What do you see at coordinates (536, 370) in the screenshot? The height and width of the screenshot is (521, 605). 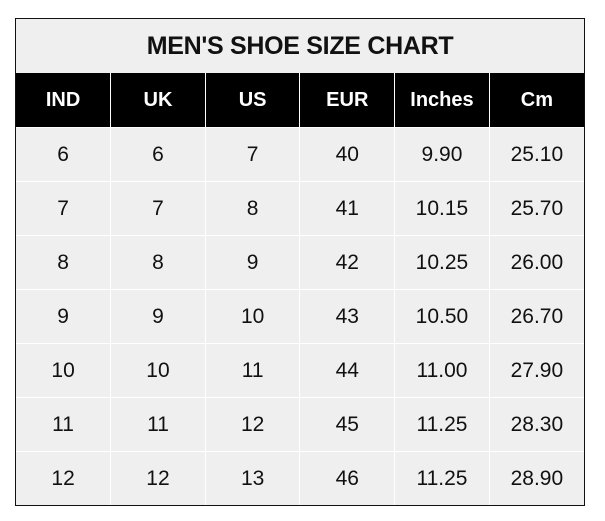 I see `table-cell: 27.90` at bounding box center [536, 370].